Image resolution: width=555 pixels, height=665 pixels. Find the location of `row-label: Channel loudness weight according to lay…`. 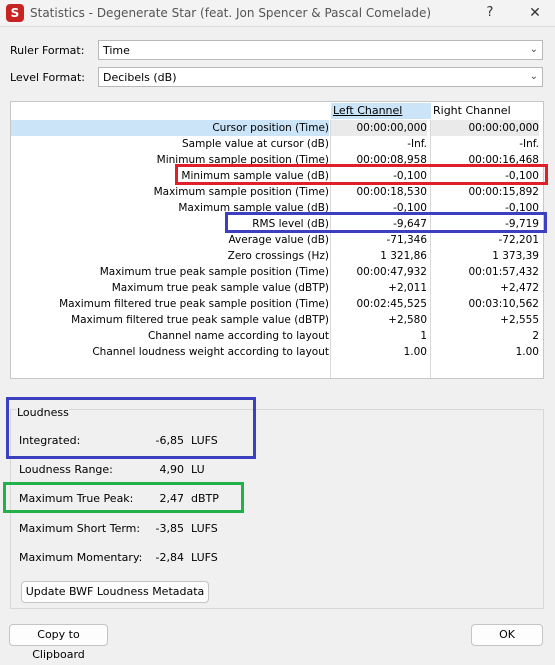

row-label: Channel loudness weight according to lay… is located at coordinates (210, 352).